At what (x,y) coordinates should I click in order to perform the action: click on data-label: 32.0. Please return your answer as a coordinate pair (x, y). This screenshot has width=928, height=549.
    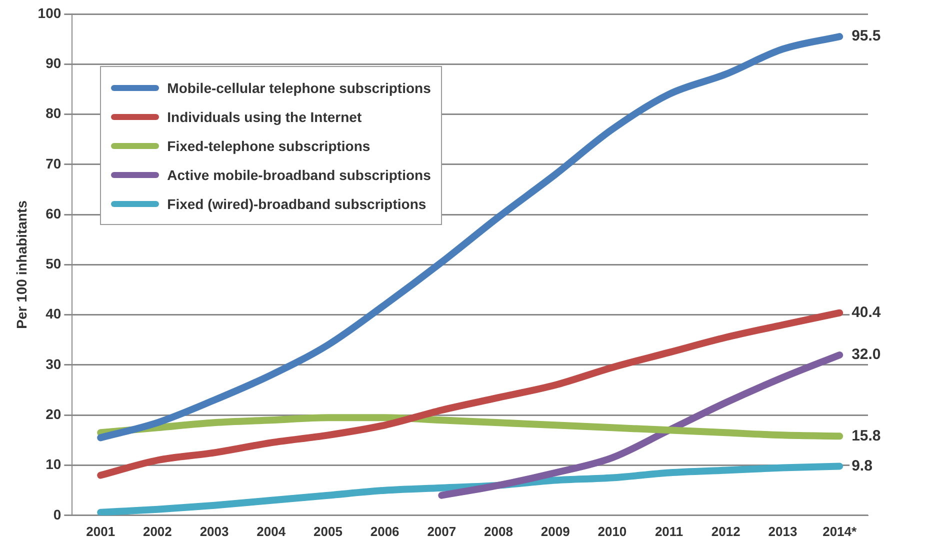
    Looking at the image, I should click on (866, 355).